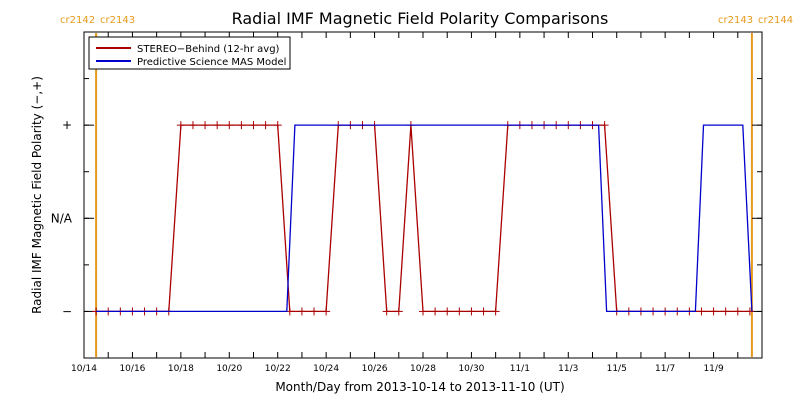 The width and height of the screenshot is (800, 400). What do you see at coordinates (713, 369) in the screenshot?
I see `x-tick-label: 11/9` at bounding box center [713, 369].